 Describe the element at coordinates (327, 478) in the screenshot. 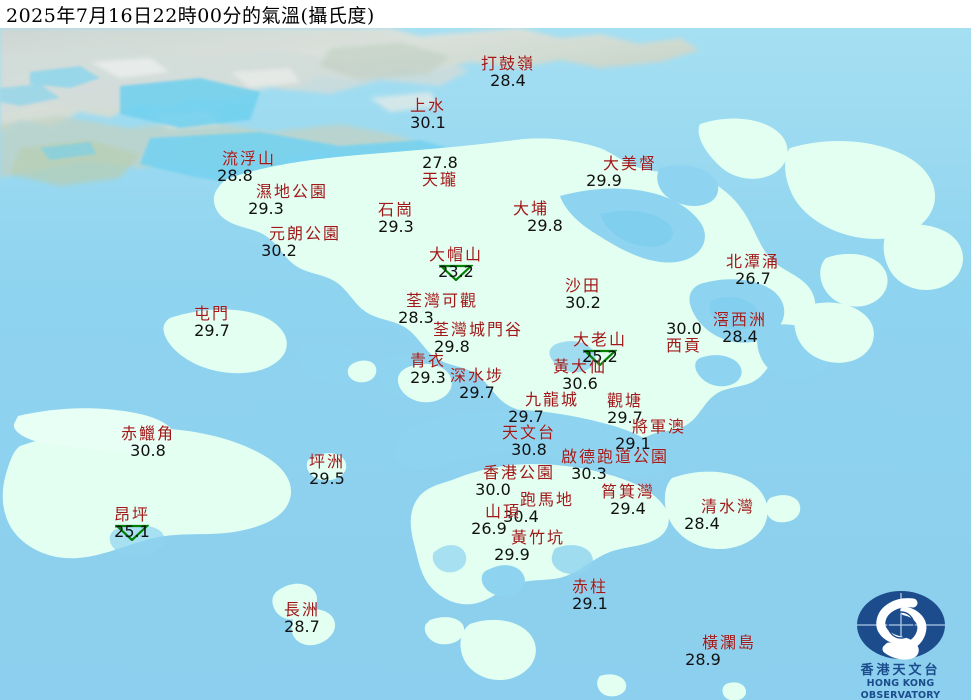

I see `station-value-wrap: 29.5` at that location.